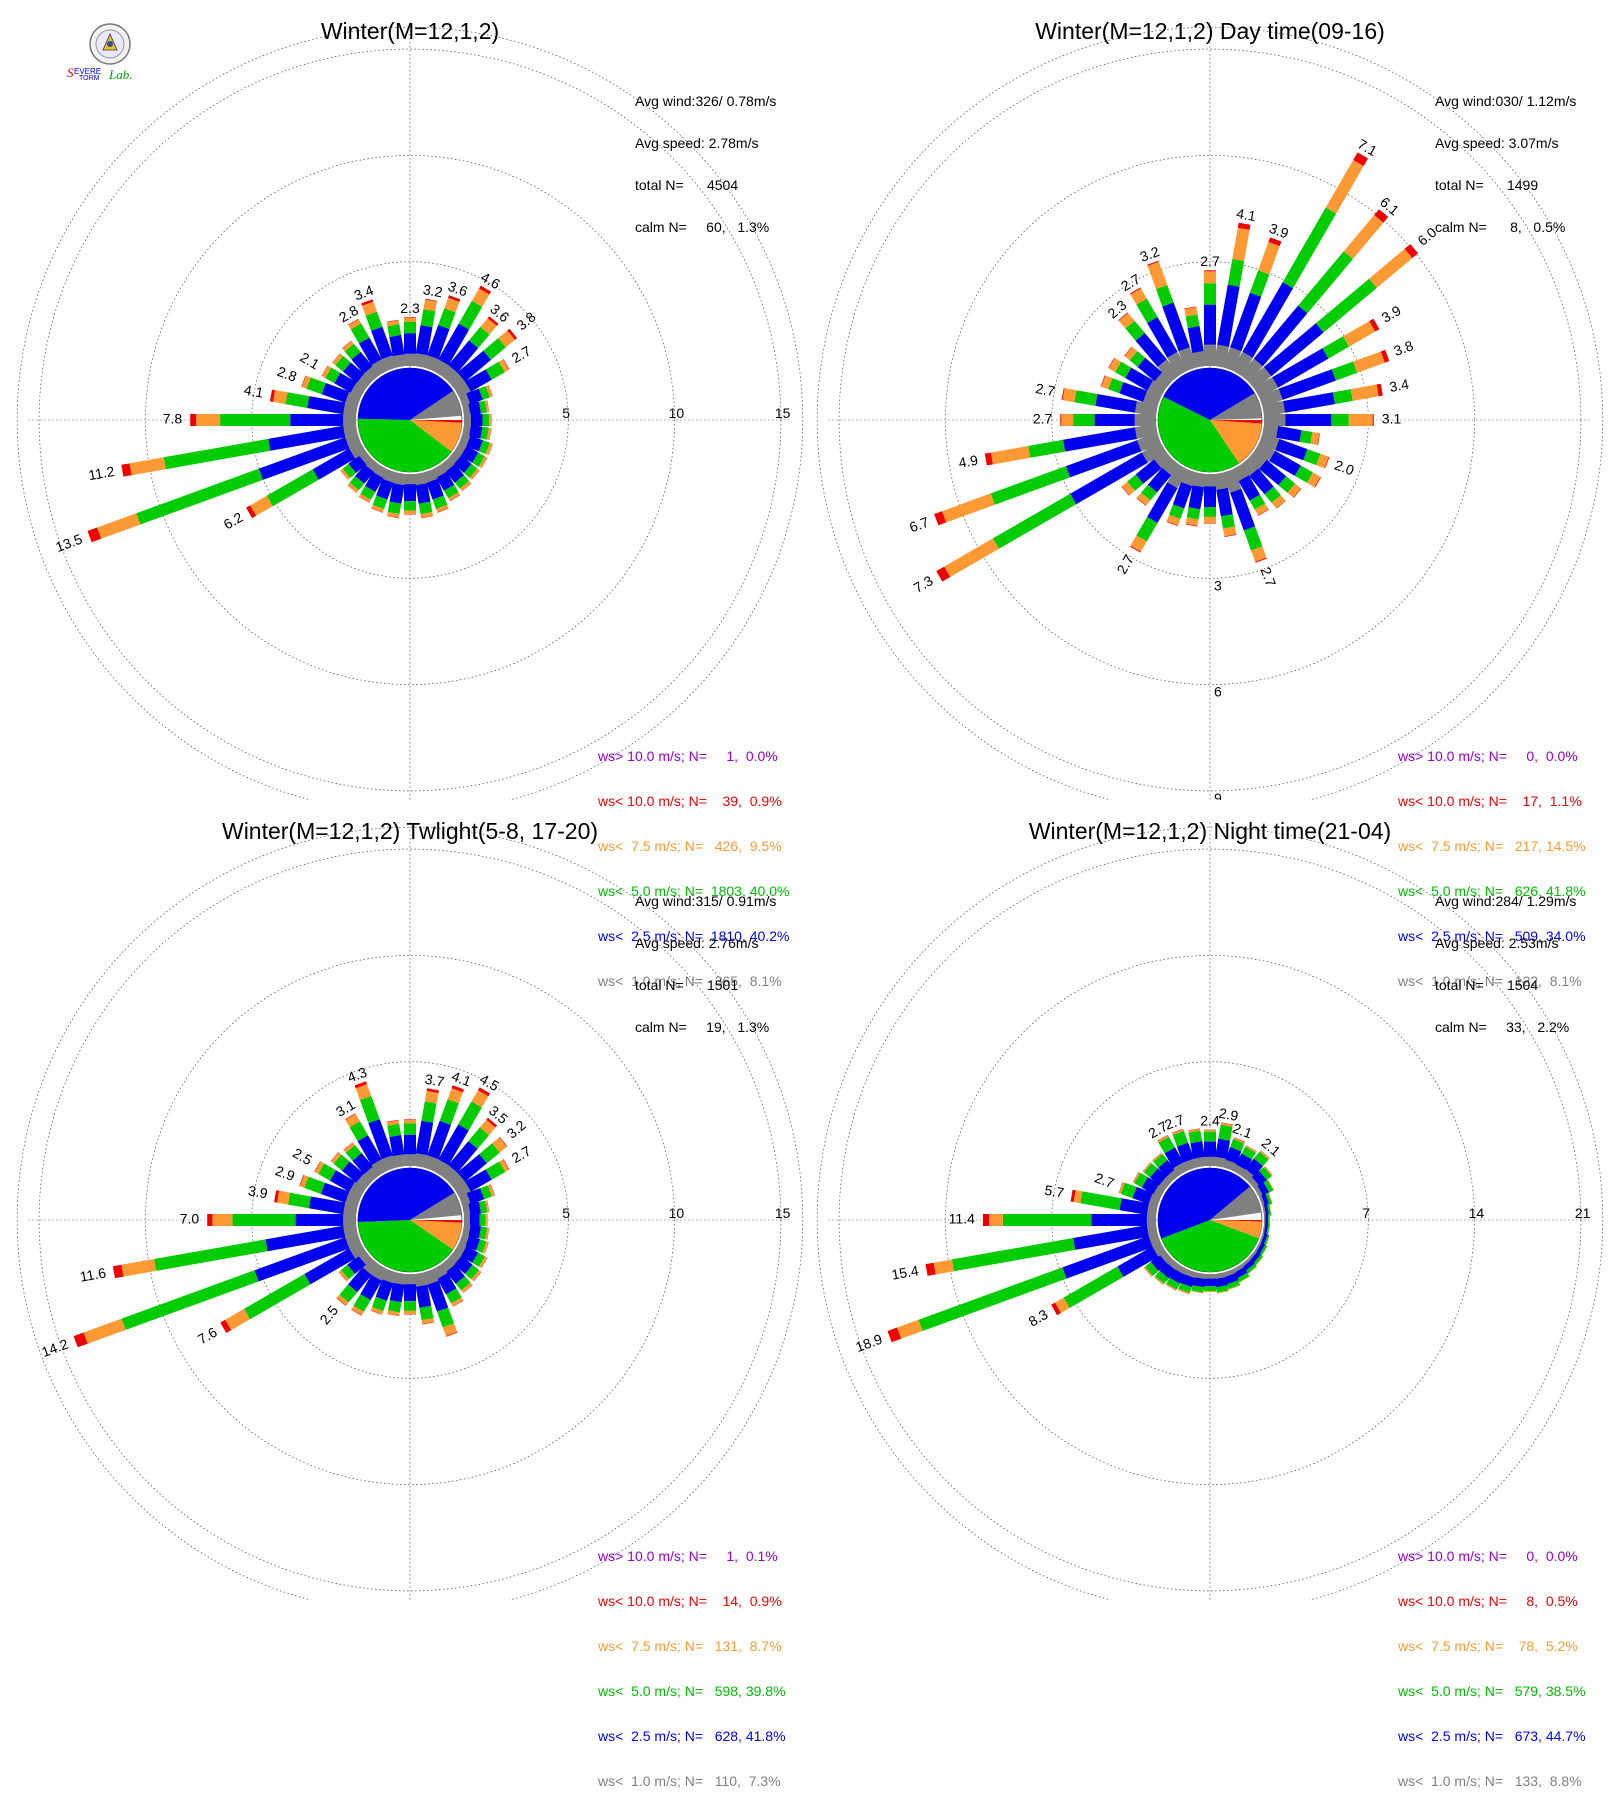 This screenshot has width=1620, height=1819. What do you see at coordinates (1583, 1213) in the screenshot?
I see `ring-label: 21` at bounding box center [1583, 1213].